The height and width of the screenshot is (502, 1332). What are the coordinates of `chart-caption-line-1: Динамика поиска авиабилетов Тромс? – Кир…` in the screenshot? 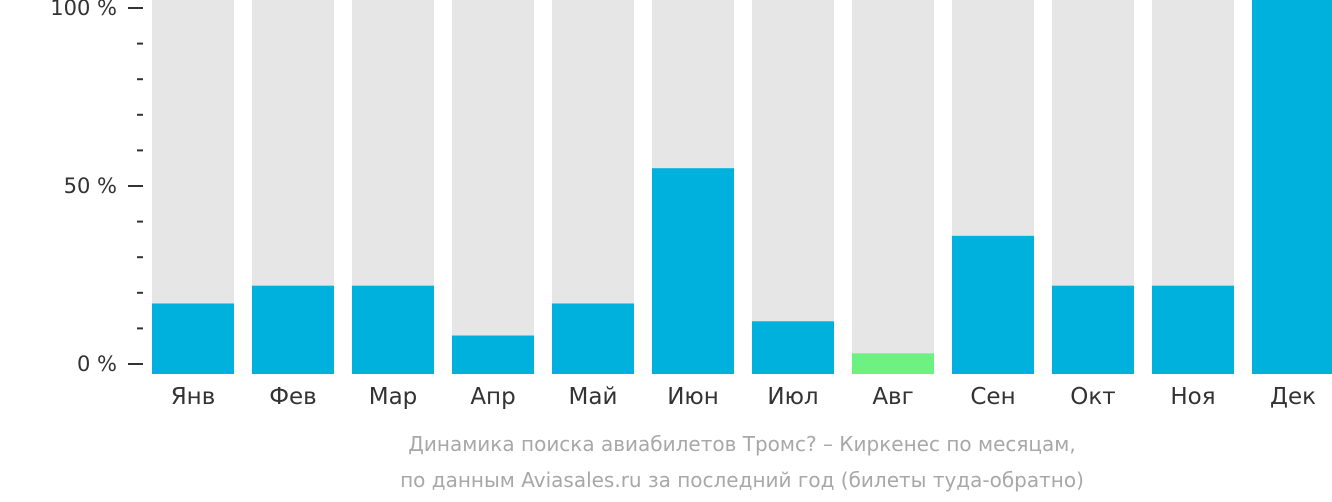 It's located at (742, 444).